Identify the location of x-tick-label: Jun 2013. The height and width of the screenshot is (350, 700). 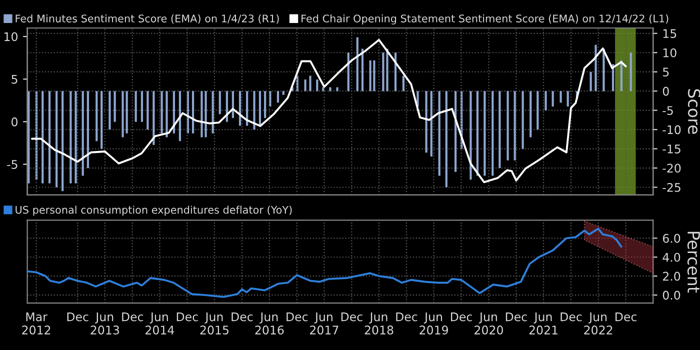
(104, 323).